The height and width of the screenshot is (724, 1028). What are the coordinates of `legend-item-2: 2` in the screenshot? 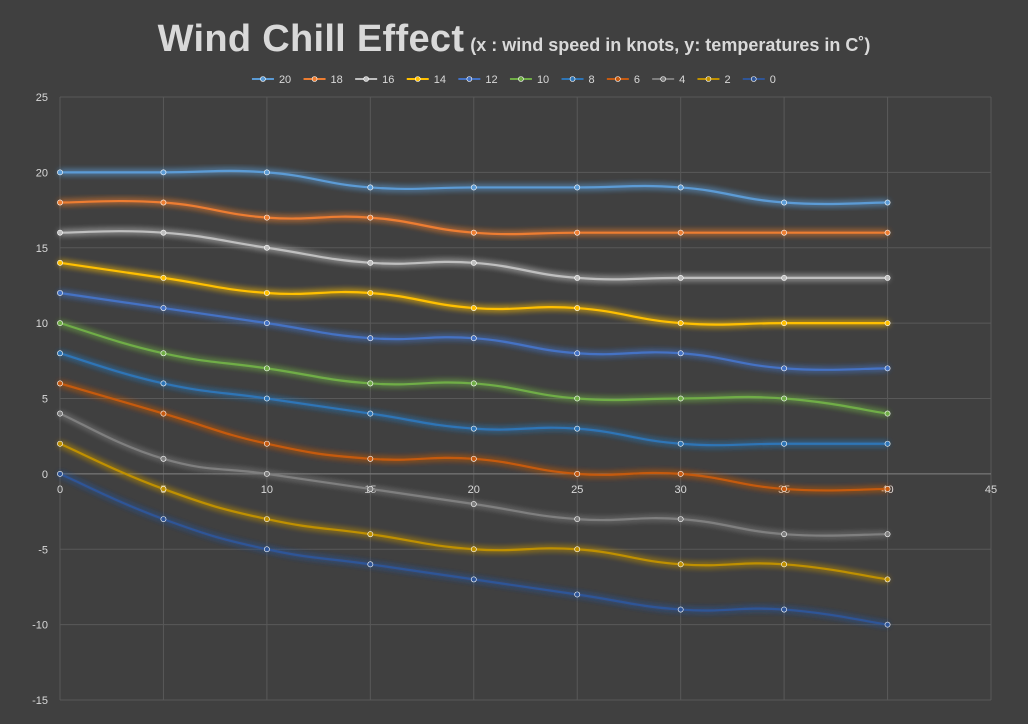 It's located at (714, 80).